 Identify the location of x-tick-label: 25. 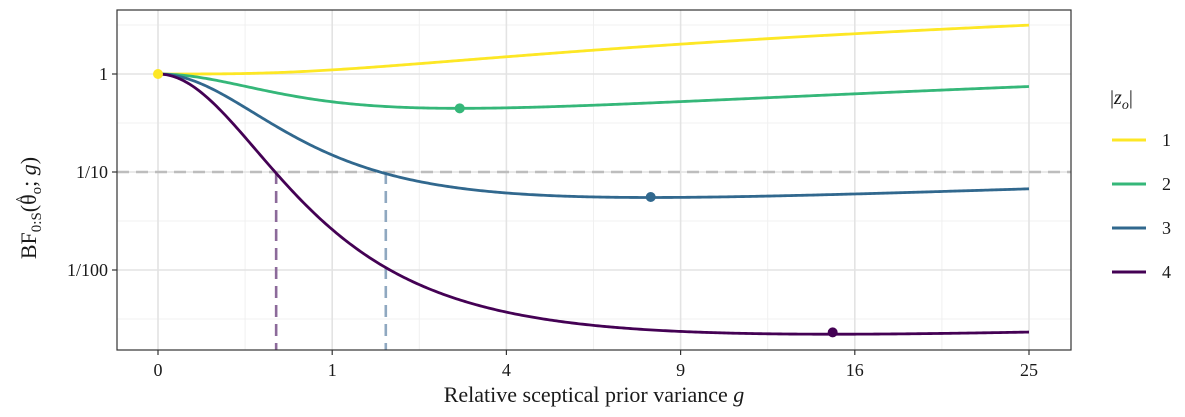
(1029, 370).